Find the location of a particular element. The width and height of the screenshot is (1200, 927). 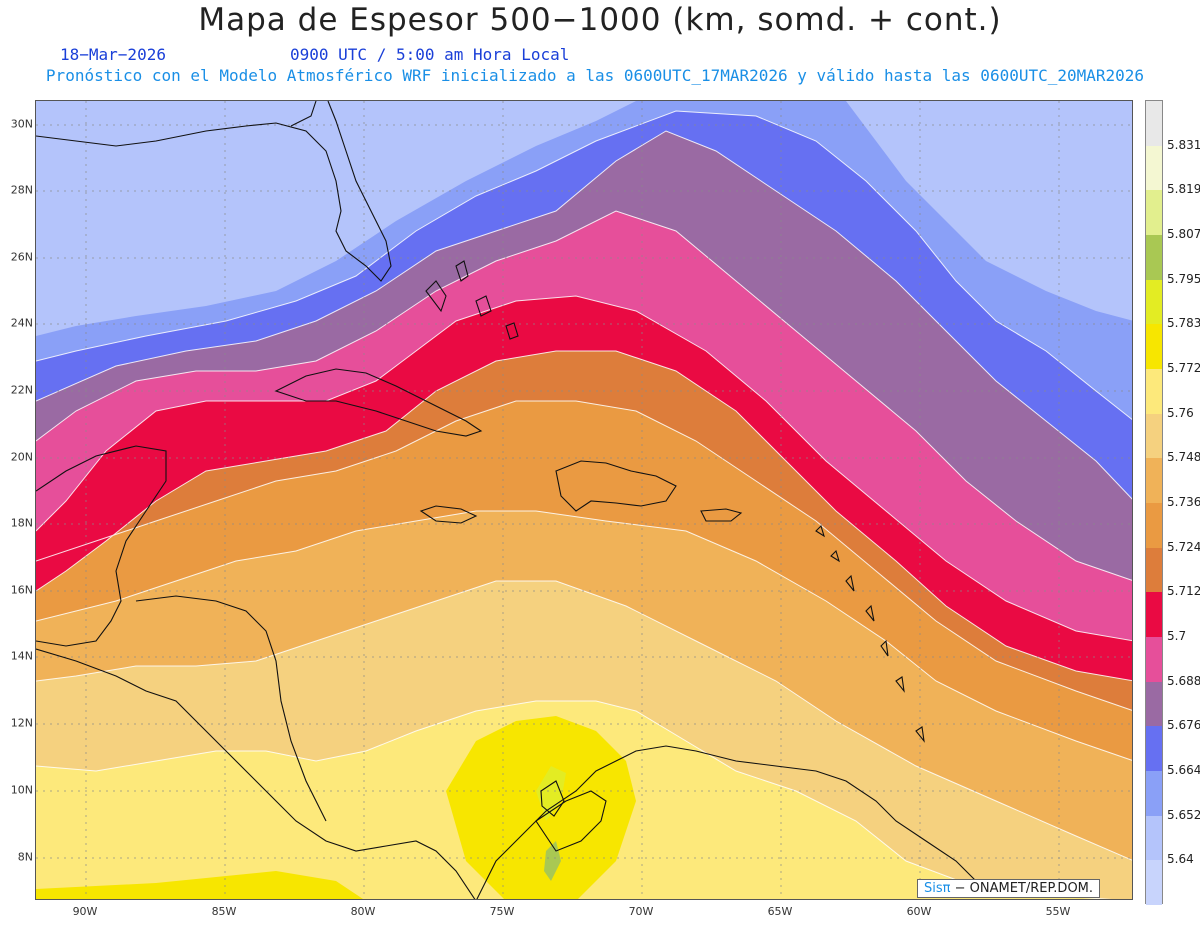

colorbar-label: 5.831 is located at coordinates (1183, 144).